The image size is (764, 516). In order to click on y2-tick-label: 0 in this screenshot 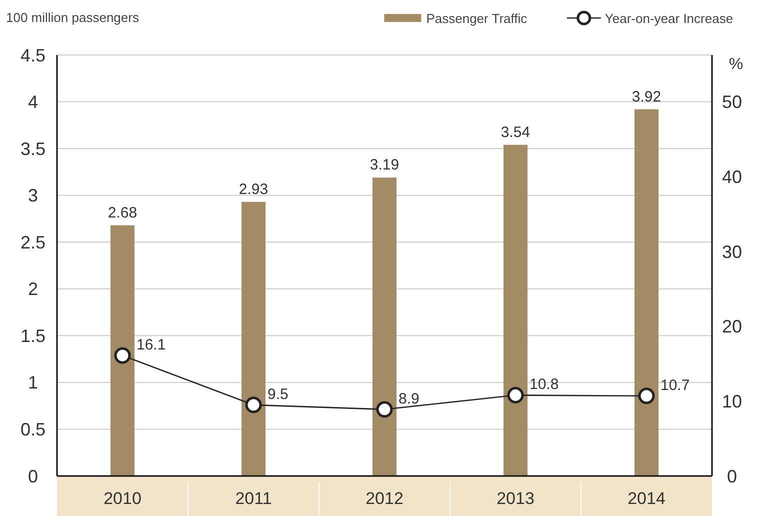, I will do `click(732, 476)`.